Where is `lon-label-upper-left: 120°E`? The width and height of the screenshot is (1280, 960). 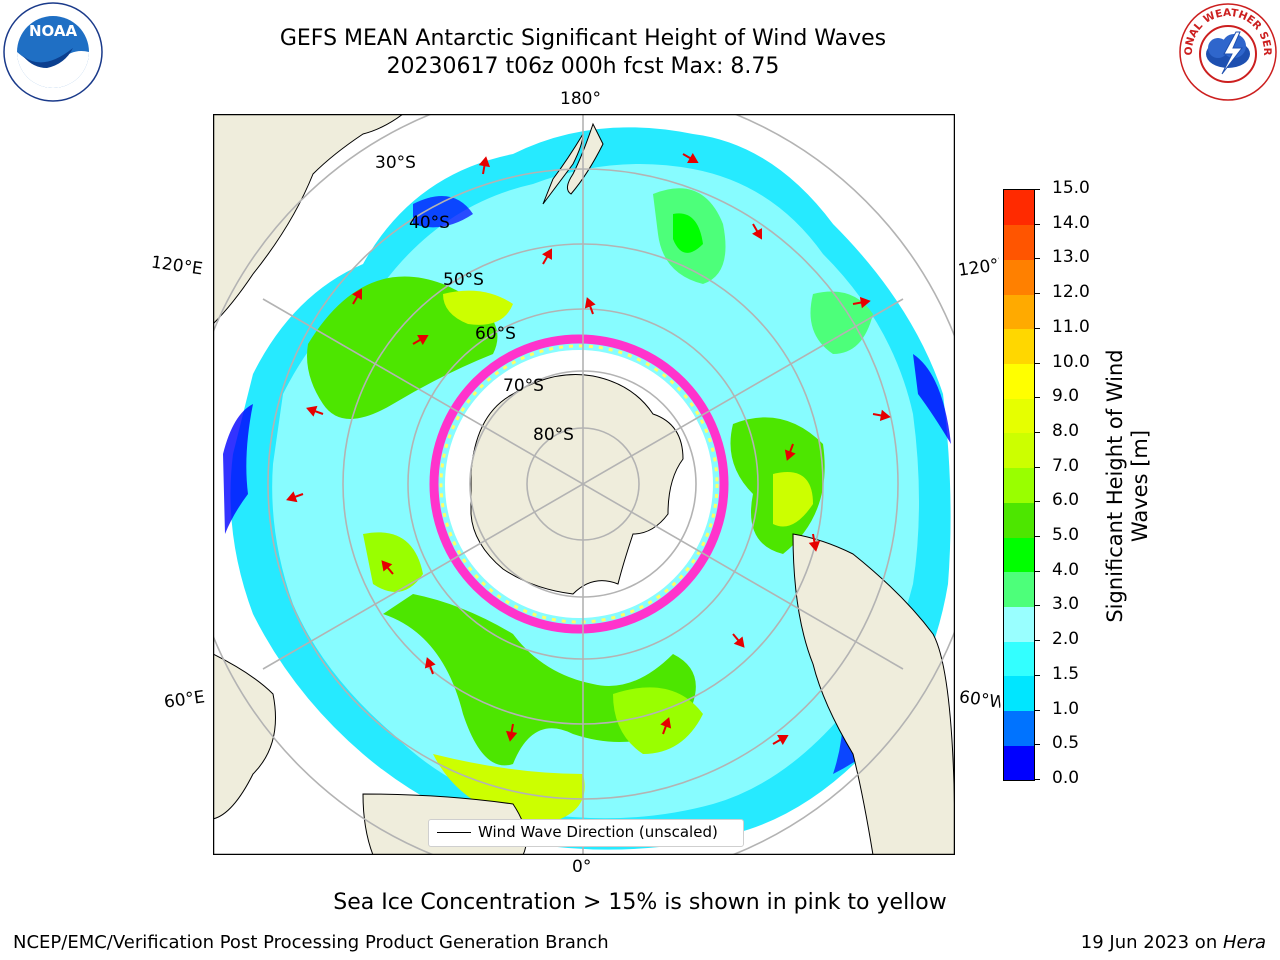 lon-label-upper-left: 120°E is located at coordinates (176, 266).